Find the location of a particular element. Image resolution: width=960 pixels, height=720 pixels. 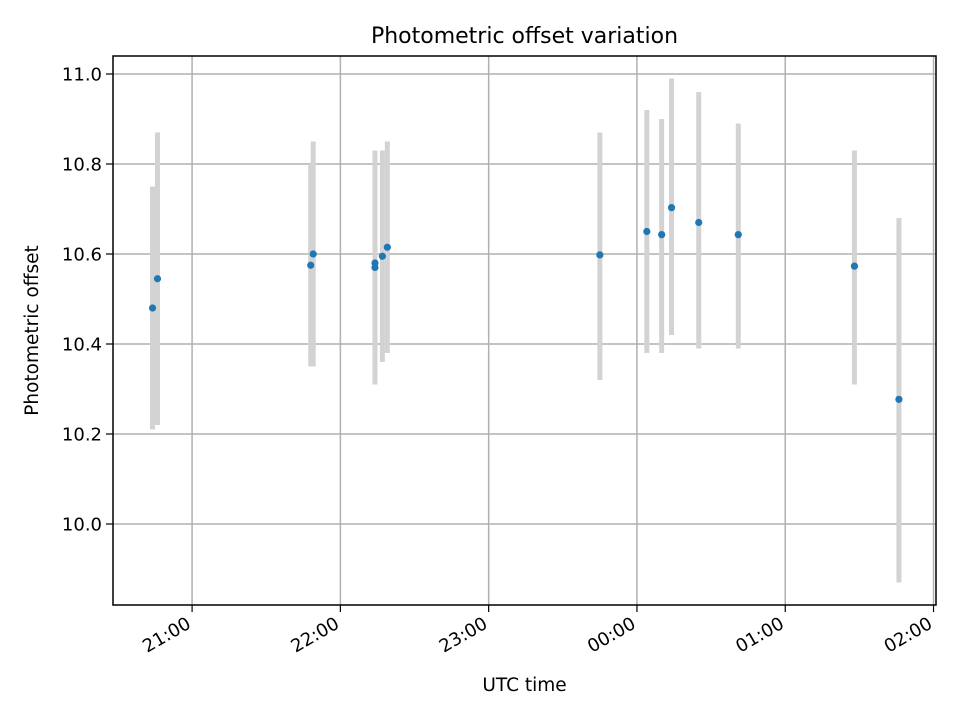

chart-title: Photometric offset variation is located at coordinates (524, 36).